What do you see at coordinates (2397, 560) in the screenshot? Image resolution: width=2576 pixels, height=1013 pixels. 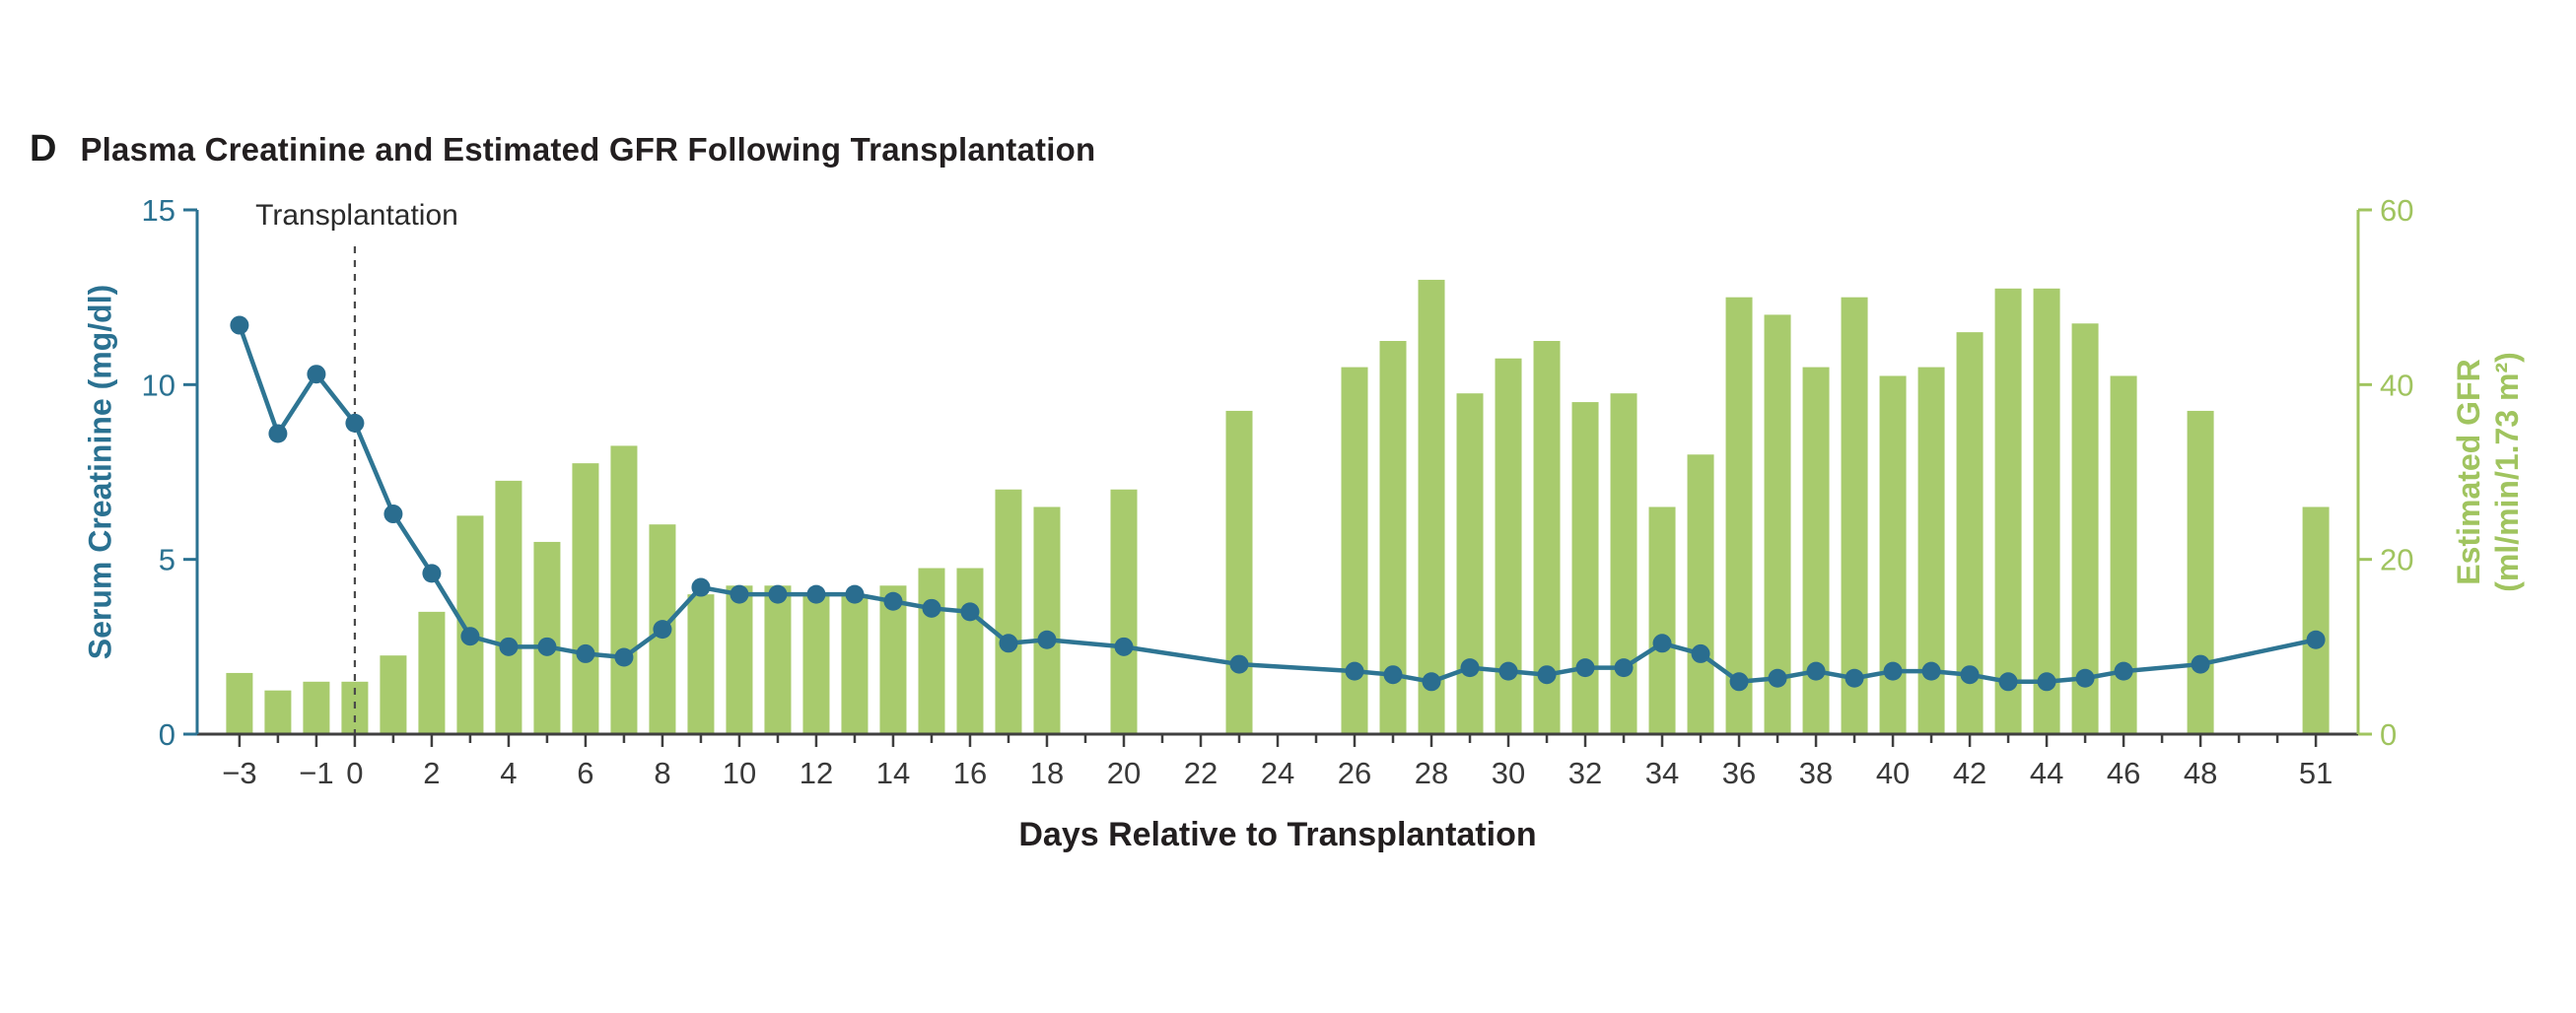 I see `y-right-tick-label: 20` at bounding box center [2397, 560].